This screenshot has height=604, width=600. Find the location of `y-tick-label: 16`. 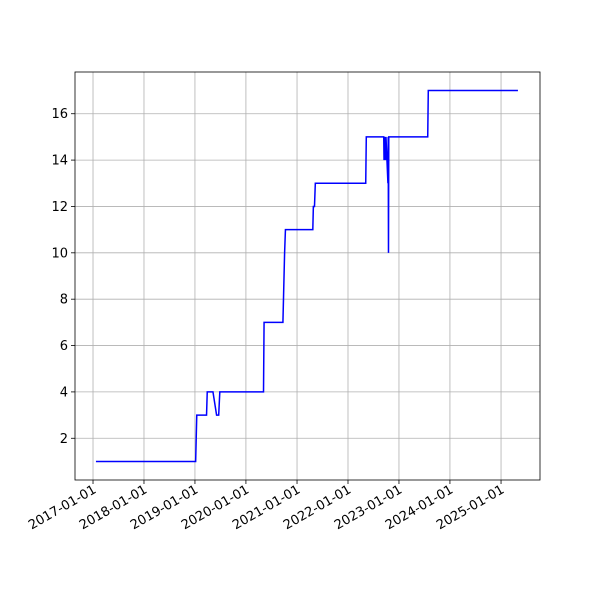

y-tick-label: 16 is located at coordinates (59, 114).